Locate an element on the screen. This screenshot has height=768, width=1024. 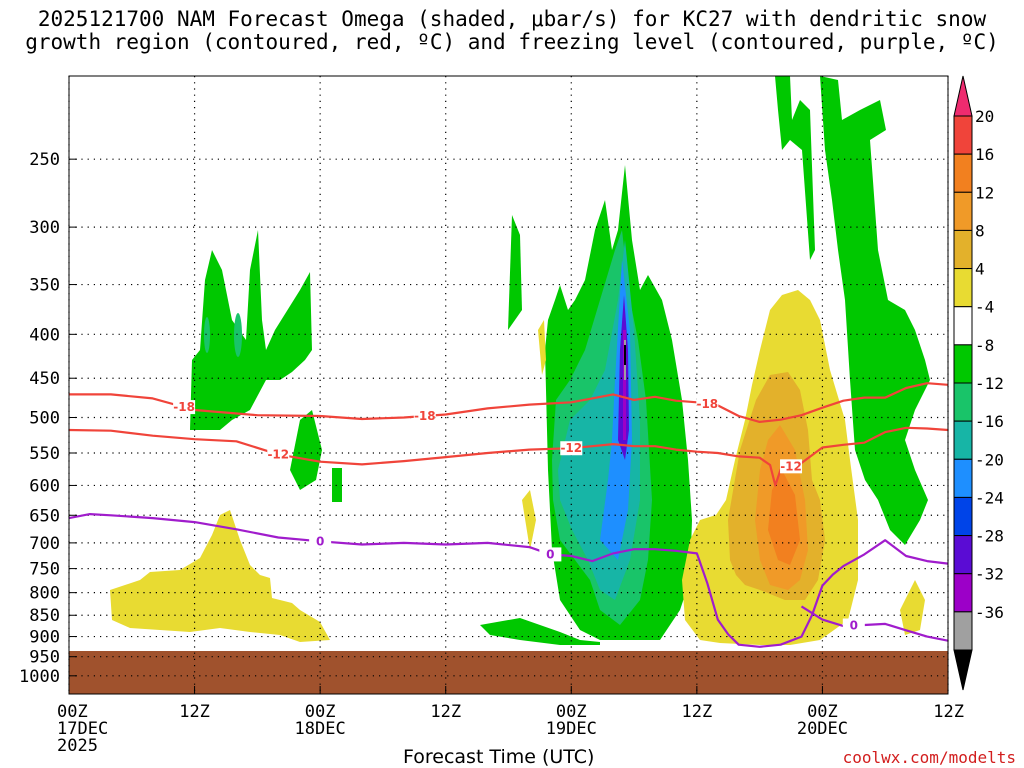
colorbar-label: -20 is located at coordinates (989, 459).